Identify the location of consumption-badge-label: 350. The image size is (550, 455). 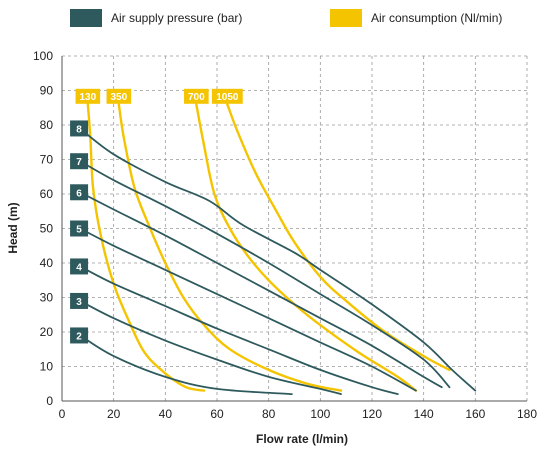
(118, 97).